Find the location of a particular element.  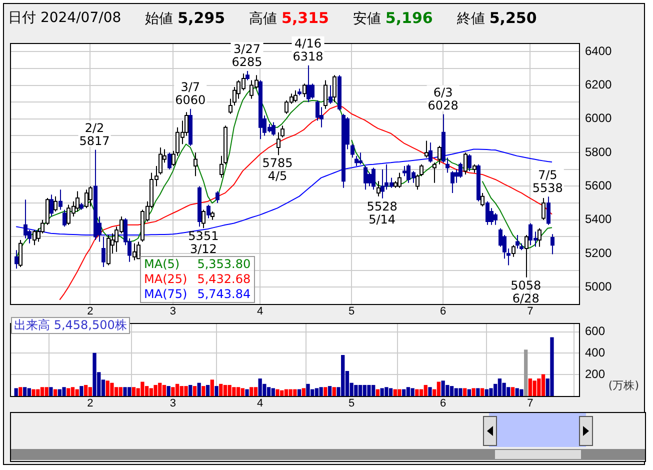

annotation: 5058 6/28 is located at coordinates (526, 292).